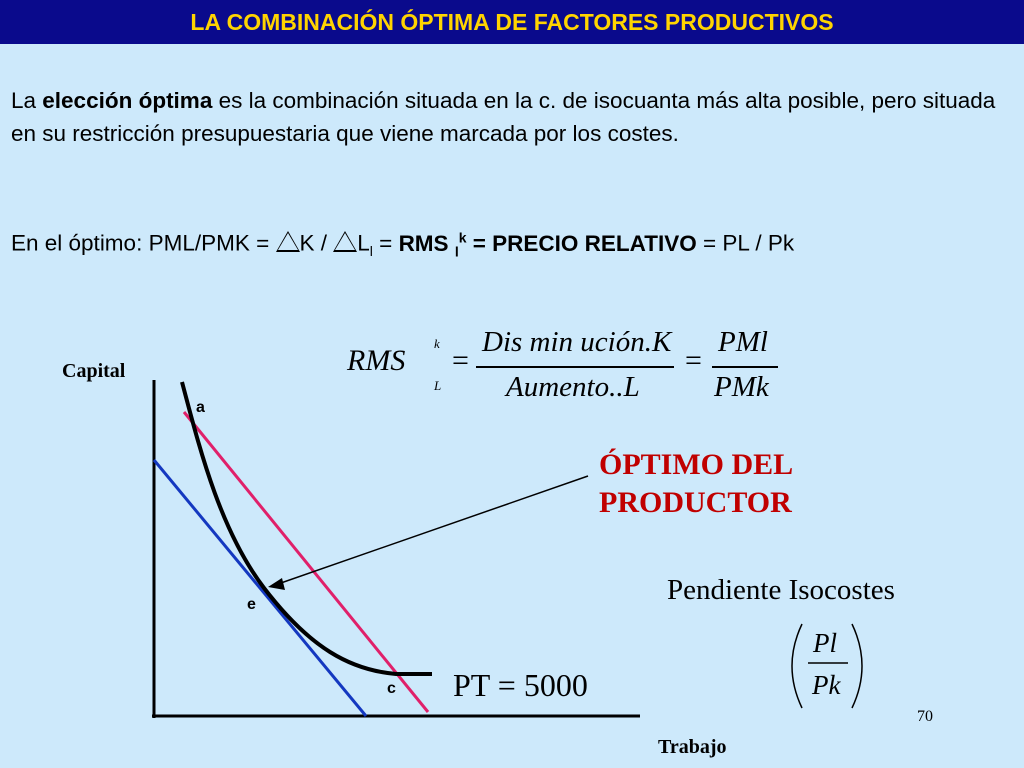 The height and width of the screenshot is (768, 1024). Describe the element at coordinates (94, 371) in the screenshot. I see `y-axis-label: Capital` at that location.